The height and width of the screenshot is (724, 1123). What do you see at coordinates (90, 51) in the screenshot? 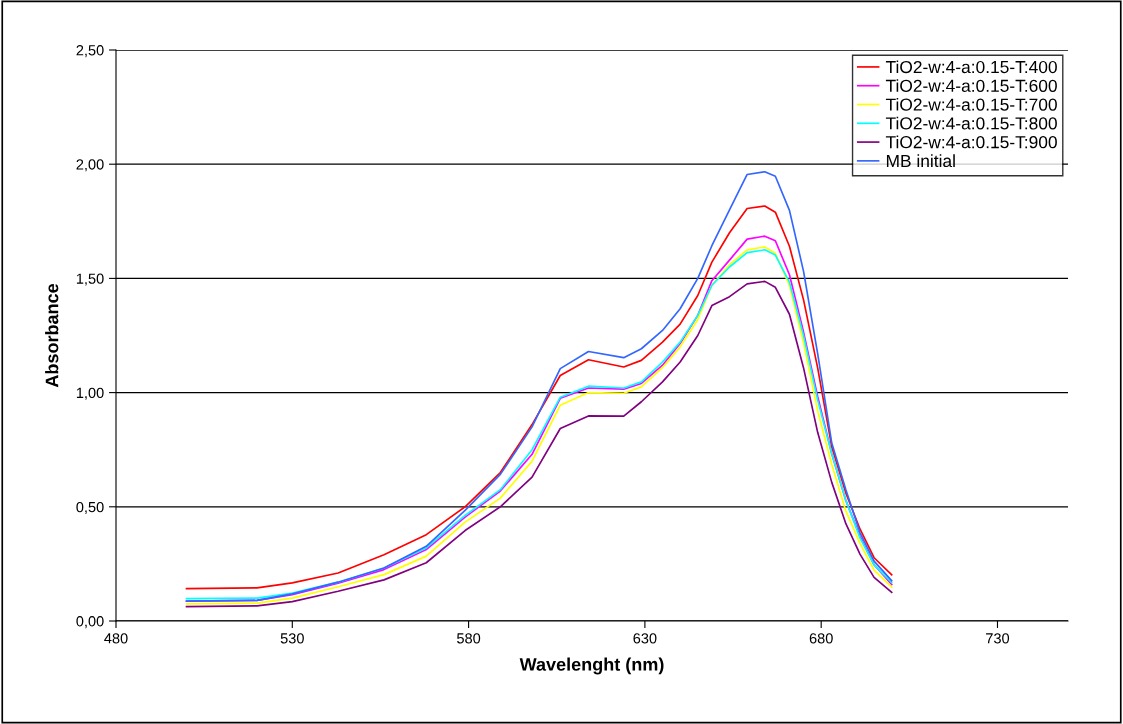
I see `y-tick-label: 2,50` at bounding box center [90, 51].